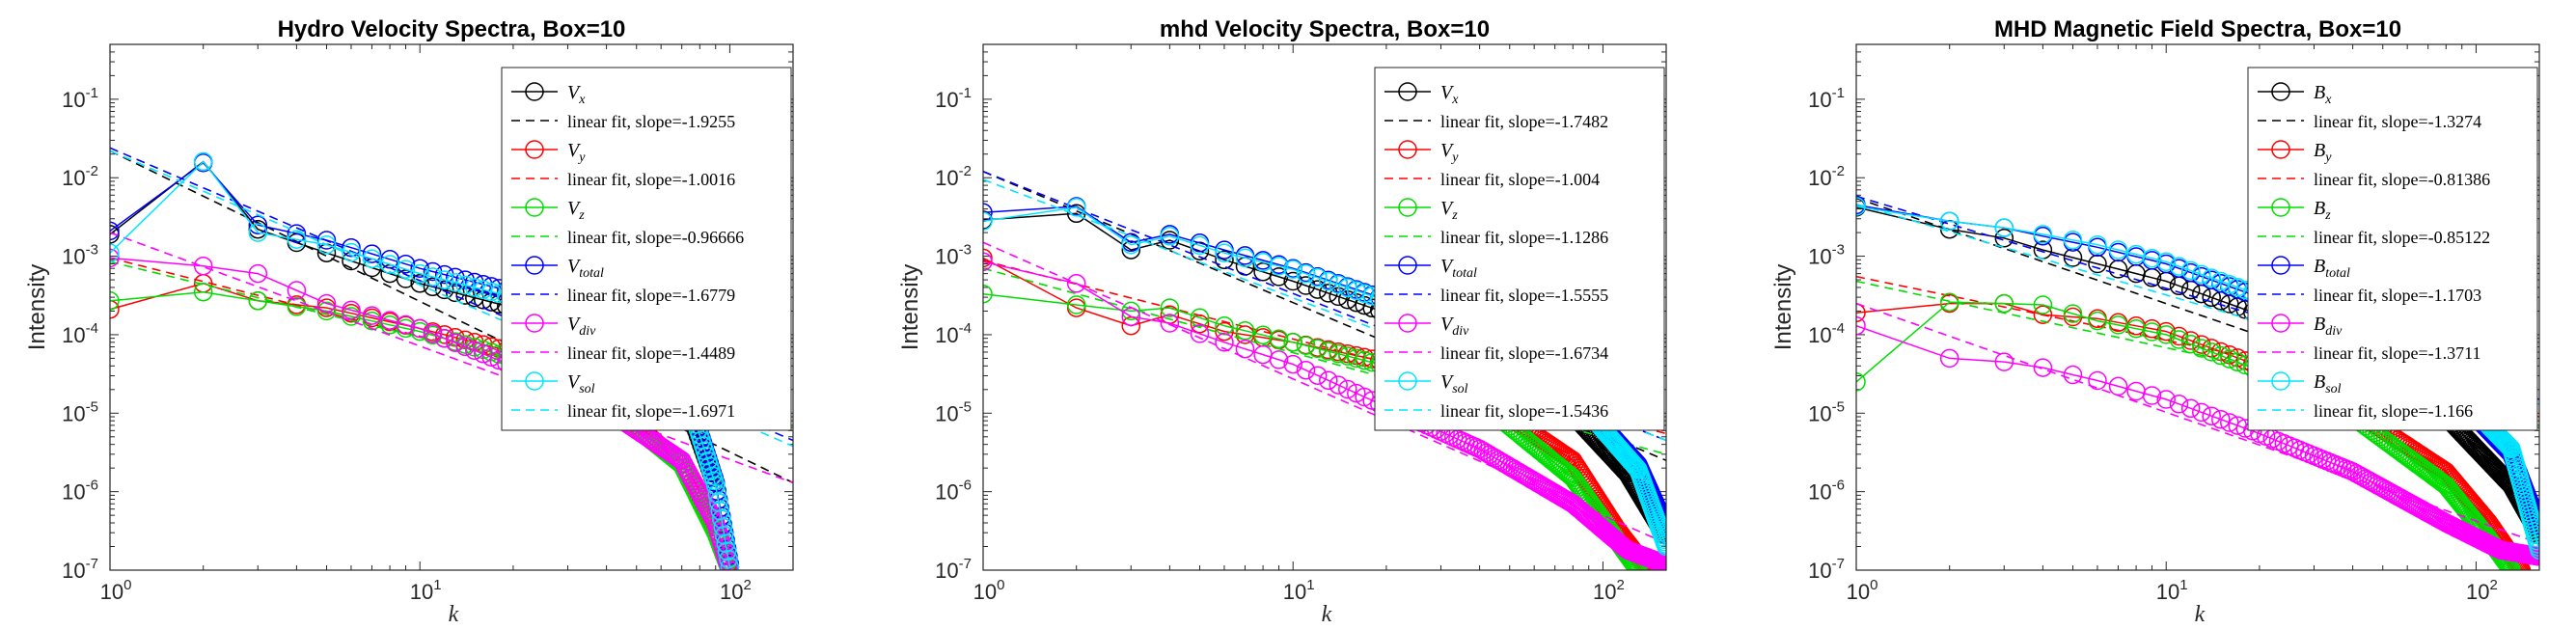 The height and width of the screenshot is (629, 2576). I want to click on legend-label-B_z: Bz, so click(2322, 210).